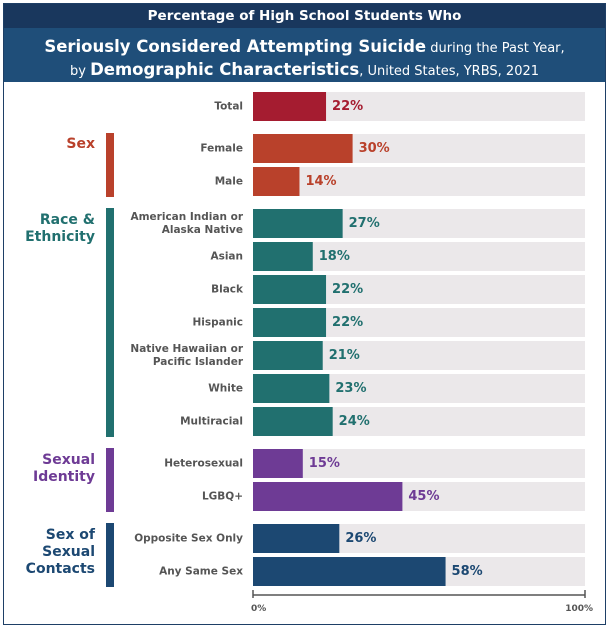 This screenshot has height=630, width=611. What do you see at coordinates (71, 535) in the screenshot?
I see `group-label-line: Sex of` at bounding box center [71, 535].